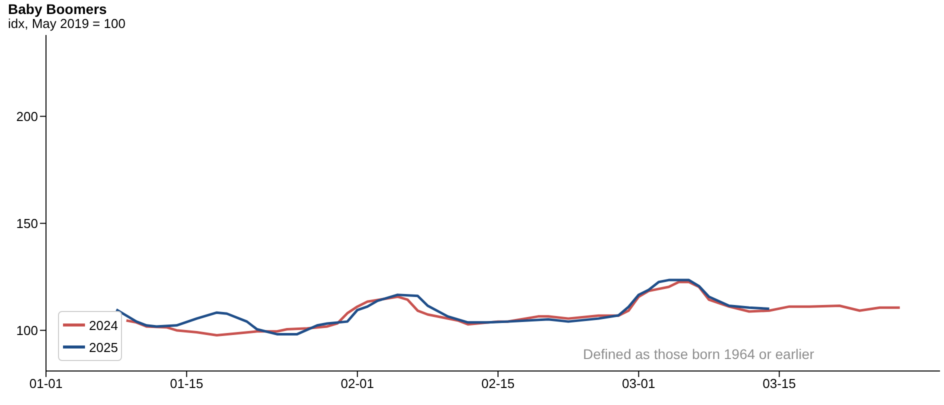  I want to click on x-tick-label: 01-15, so click(187, 384).